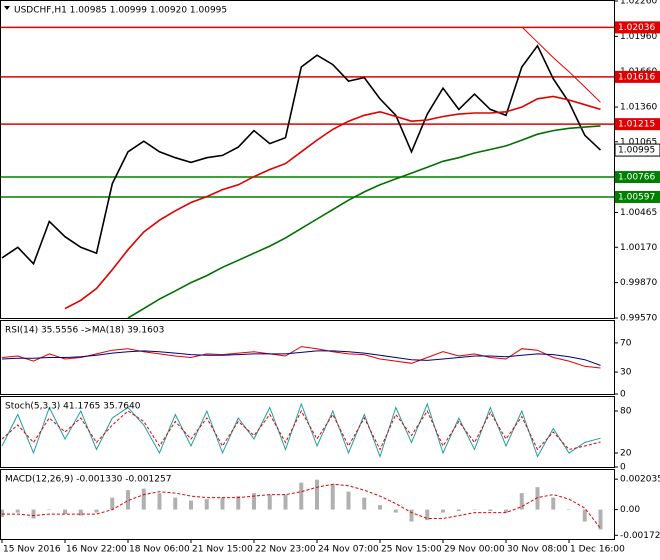 Image resolution: width=660 pixels, height=560 pixels. I want to click on panel-title: RSI(14) 35.5556 ->MA(18) 39.1603, so click(84, 331).